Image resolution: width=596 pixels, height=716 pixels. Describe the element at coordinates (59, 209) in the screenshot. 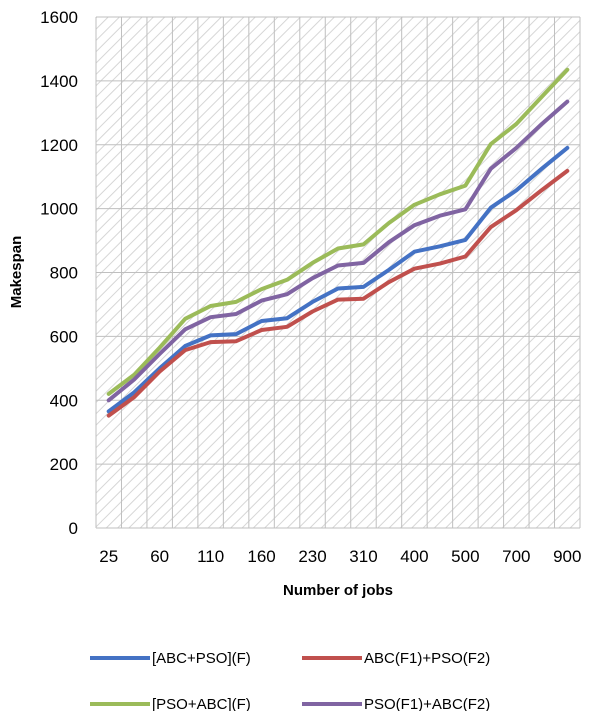

I see `y-tick-label: 1000` at that location.